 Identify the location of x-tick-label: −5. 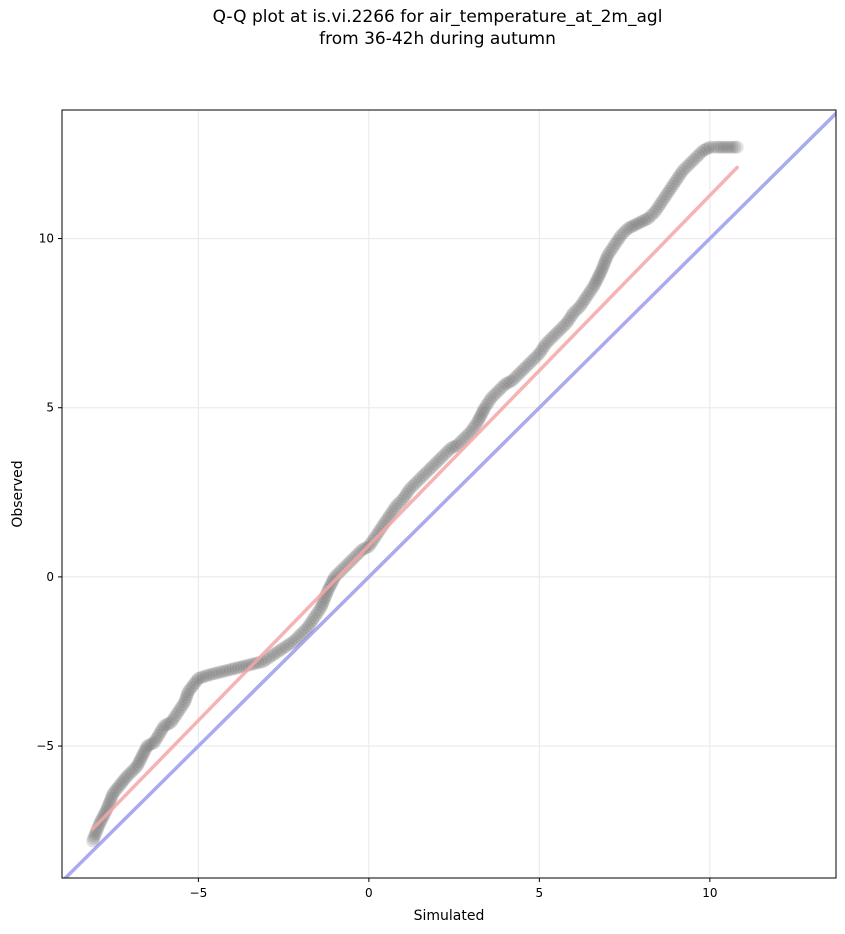
(199, 893).